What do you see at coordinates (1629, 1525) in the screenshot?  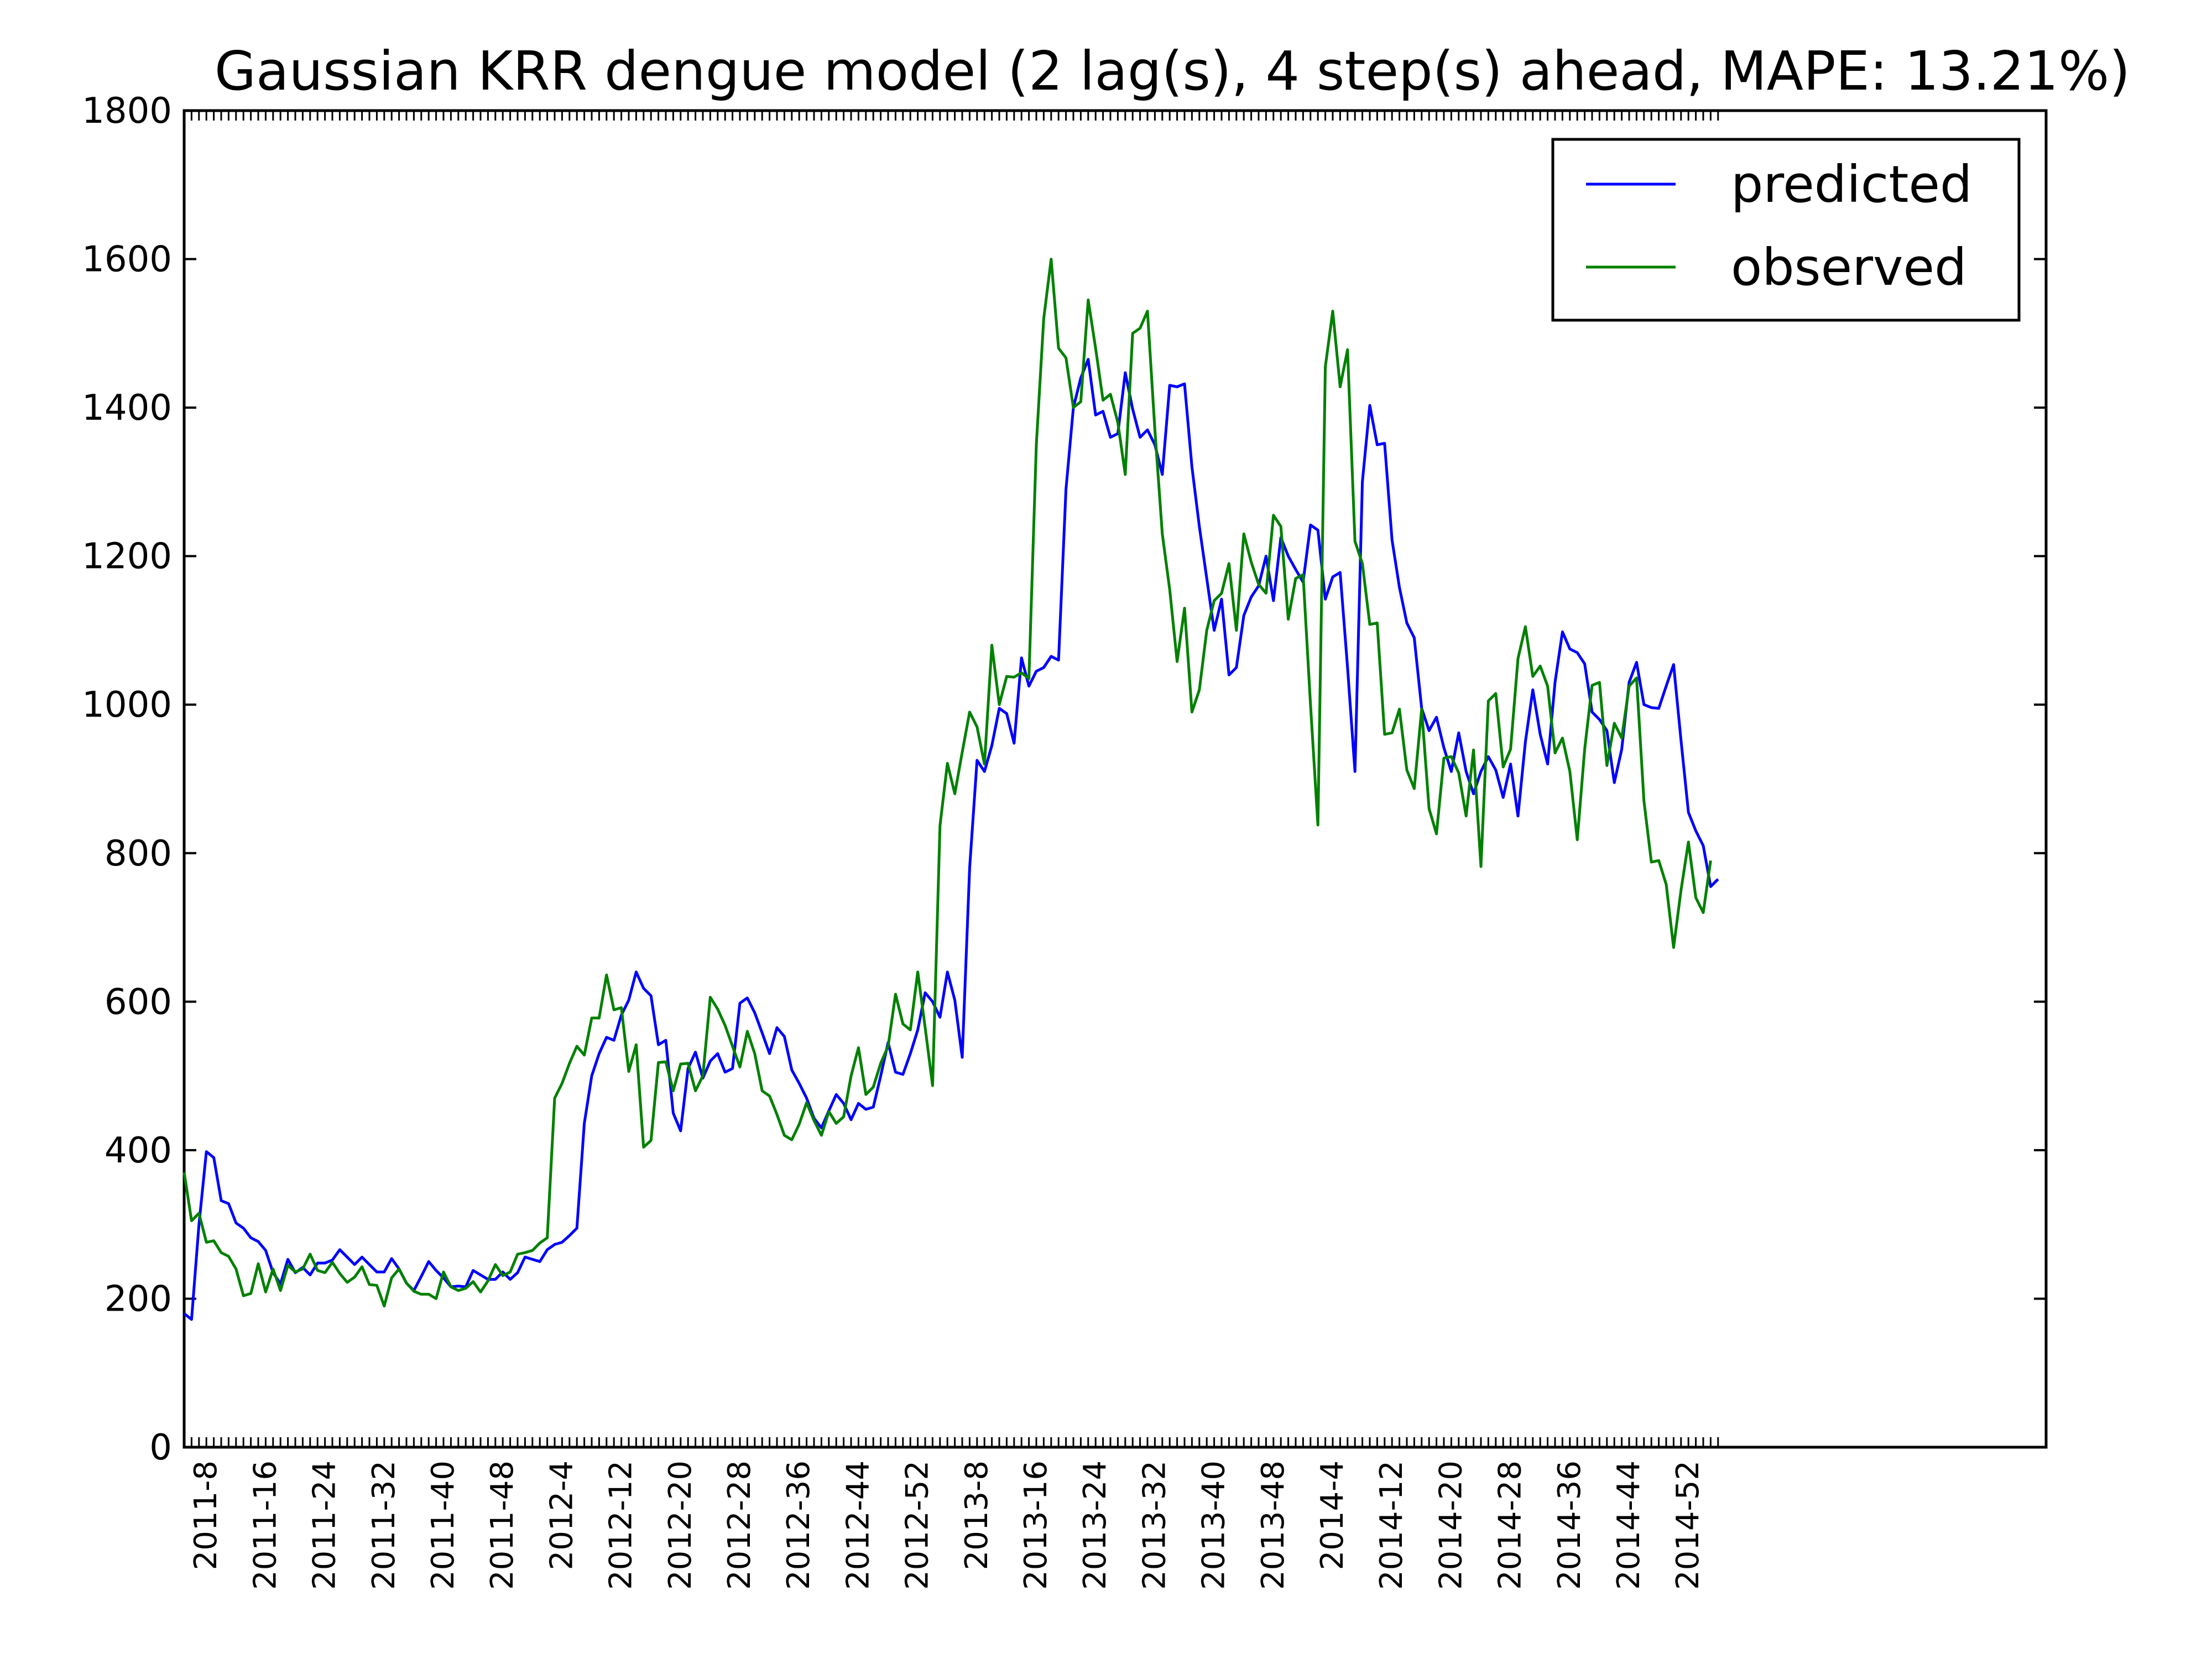 I see `x-tick-label: 2014-44` at bounding box center [1629, 1525].